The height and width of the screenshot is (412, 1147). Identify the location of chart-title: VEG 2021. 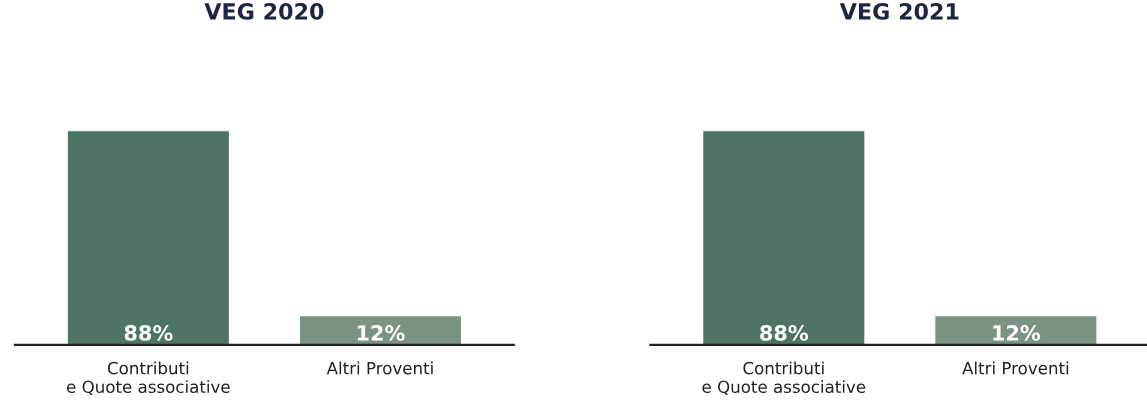
(899, 11).